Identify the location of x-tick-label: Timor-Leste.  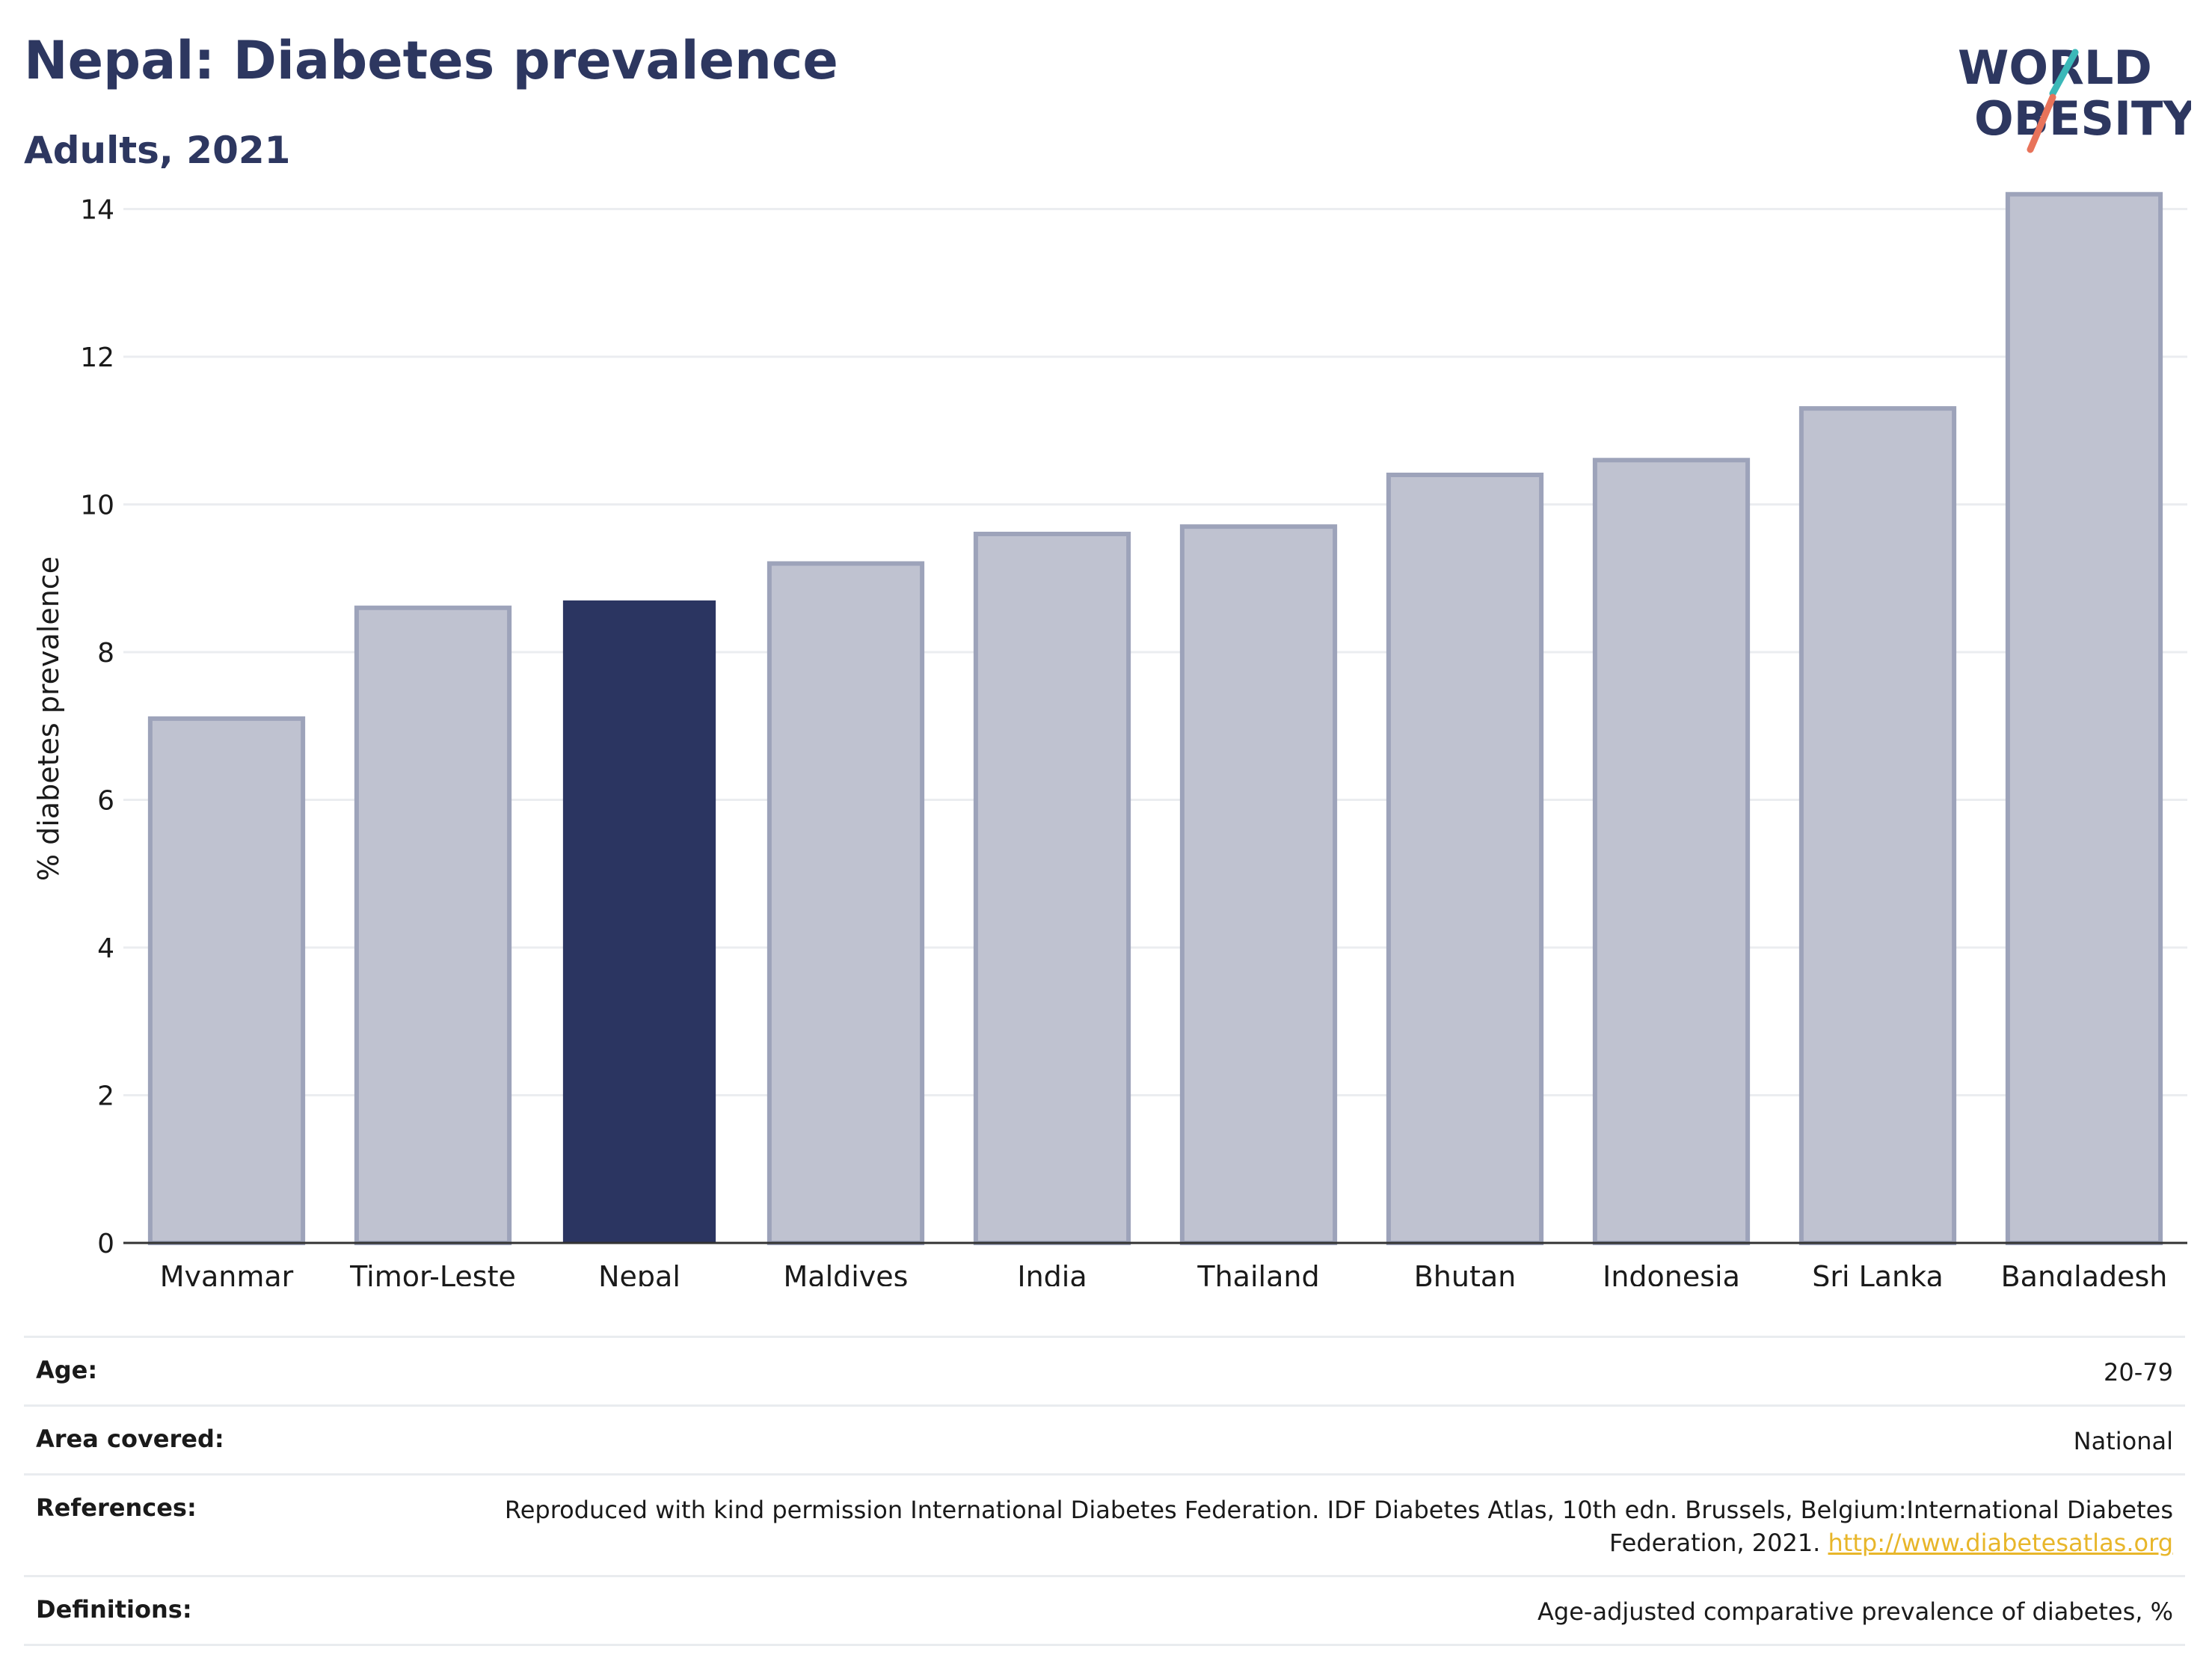
(432, 1273).